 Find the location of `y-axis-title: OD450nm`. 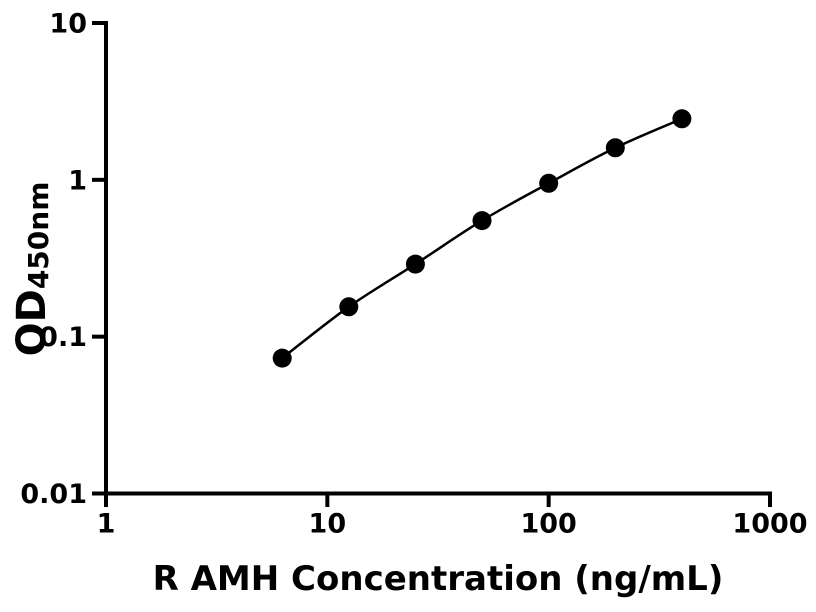

y-axis-title: OD450nm is located at coordinates (32, 269).